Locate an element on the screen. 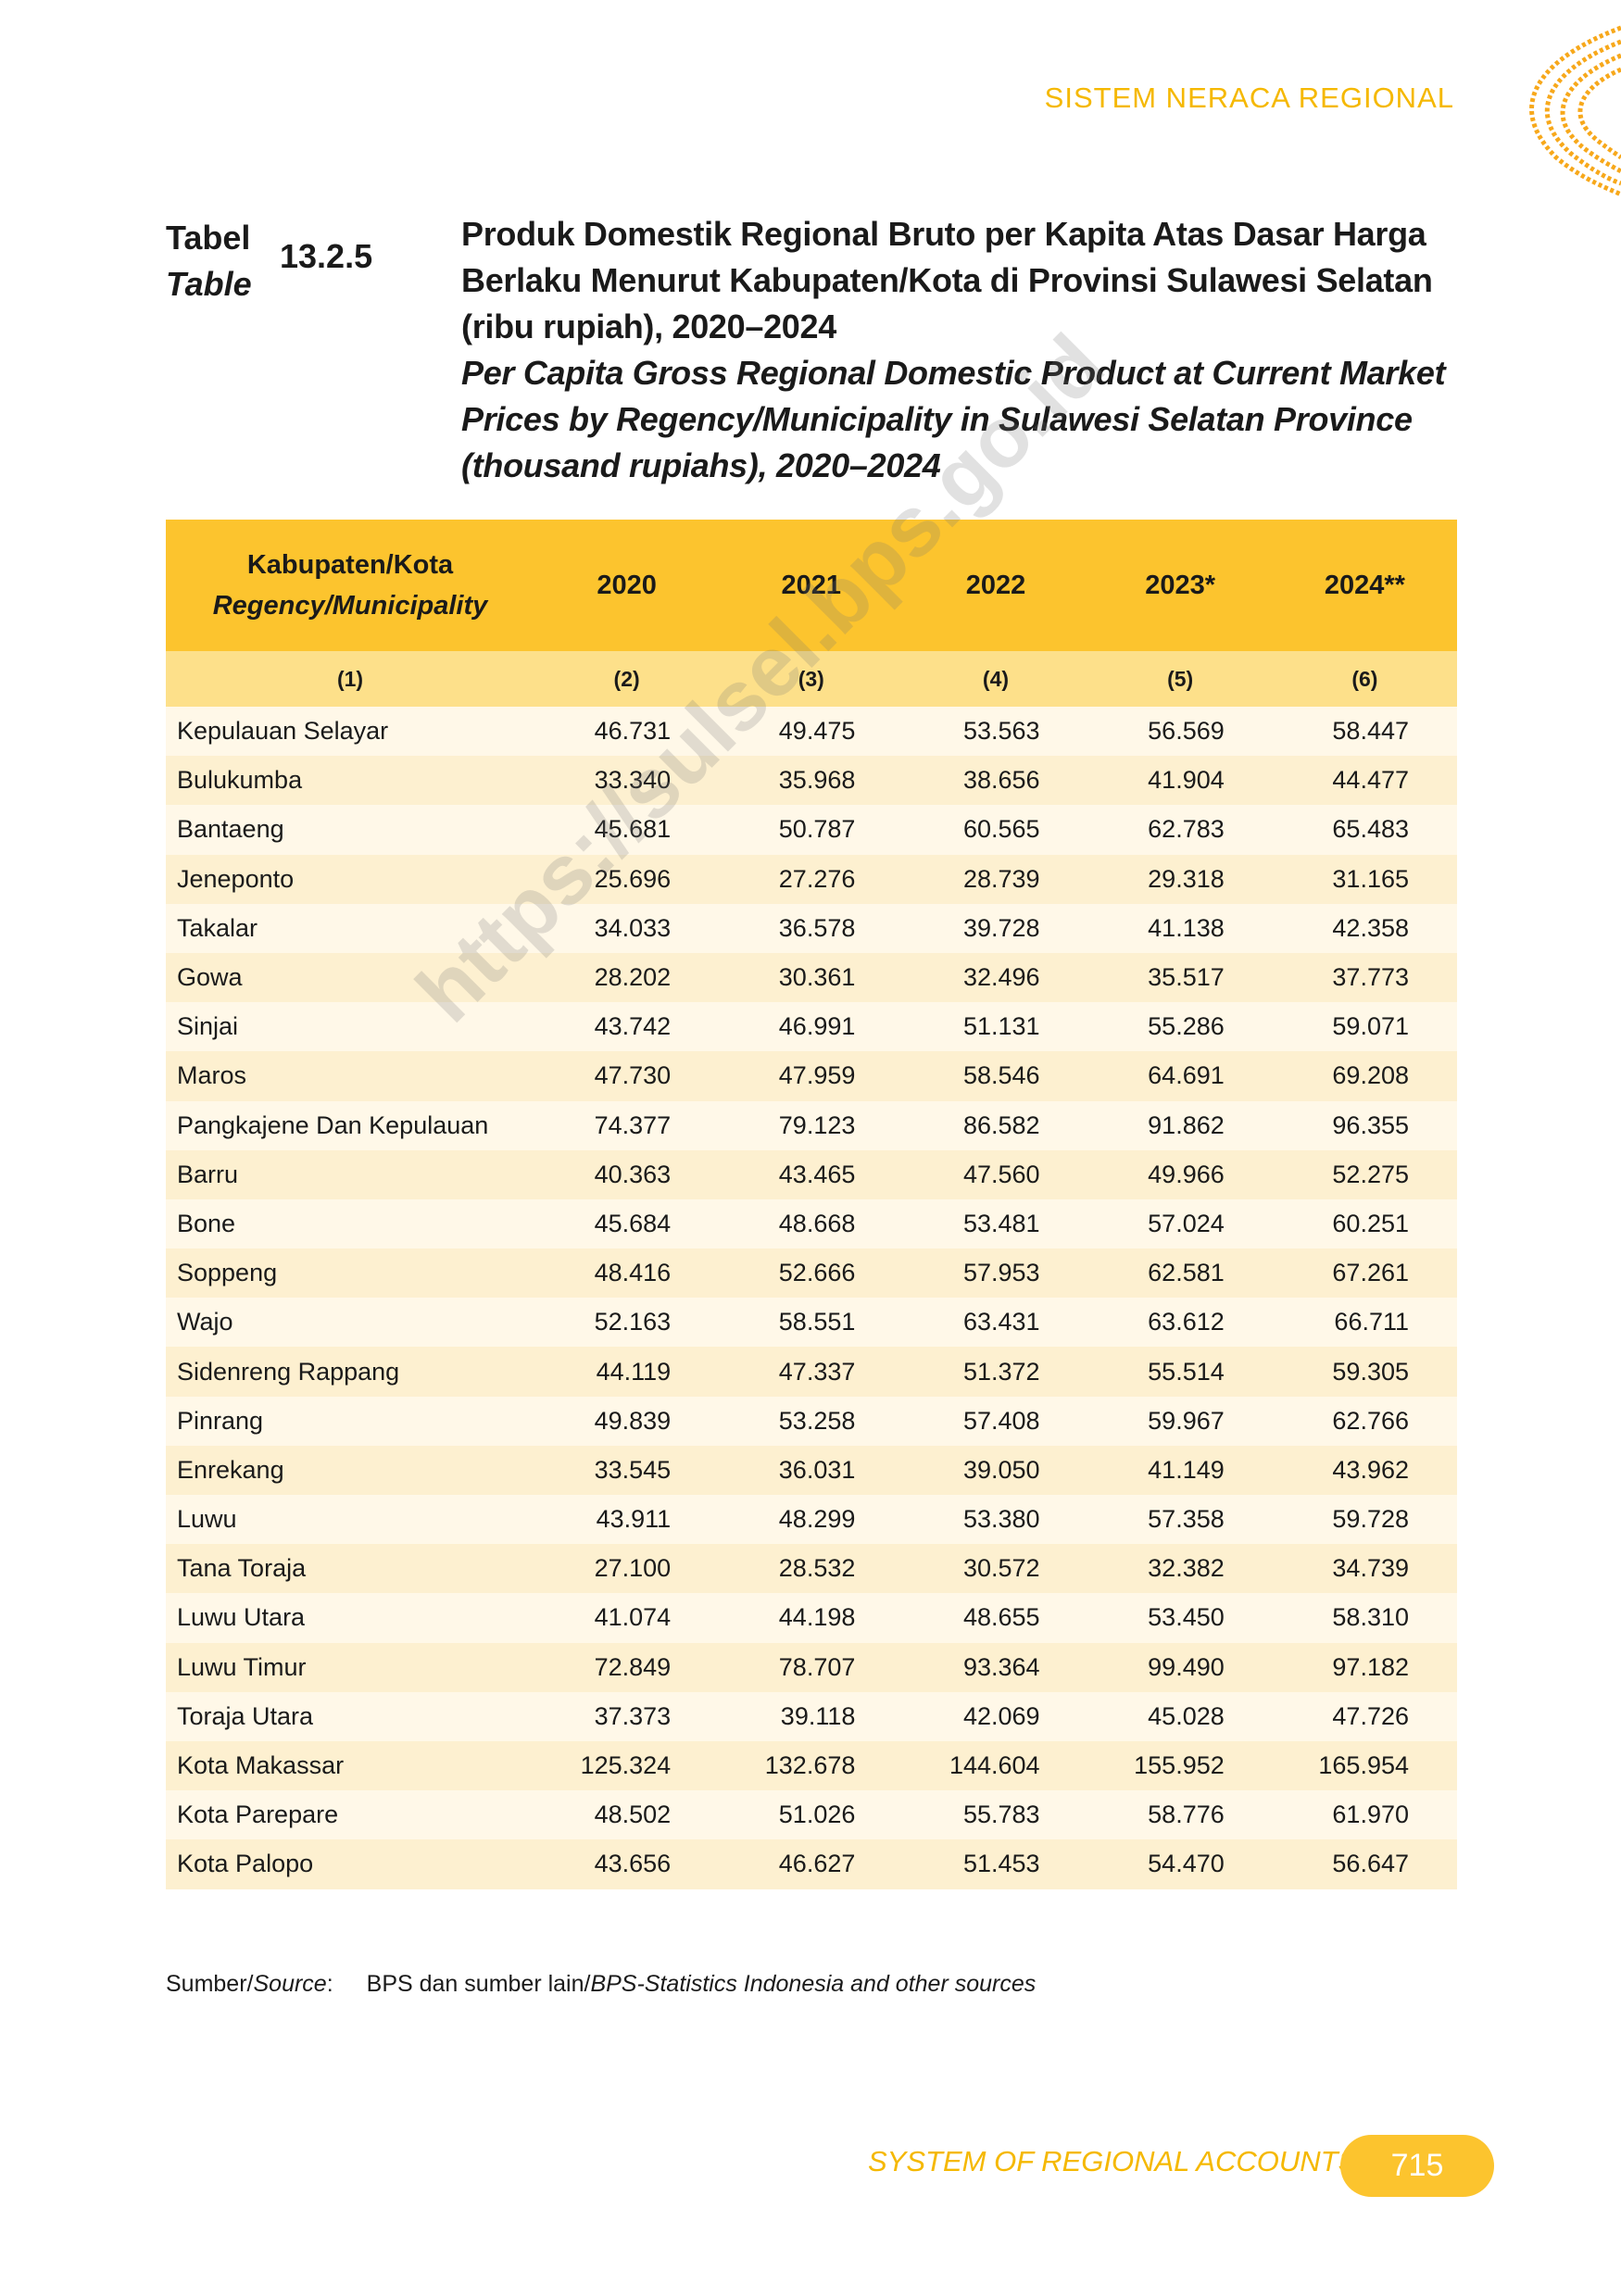  value-cell: 53.481 is located at coordinates (995, 1223).